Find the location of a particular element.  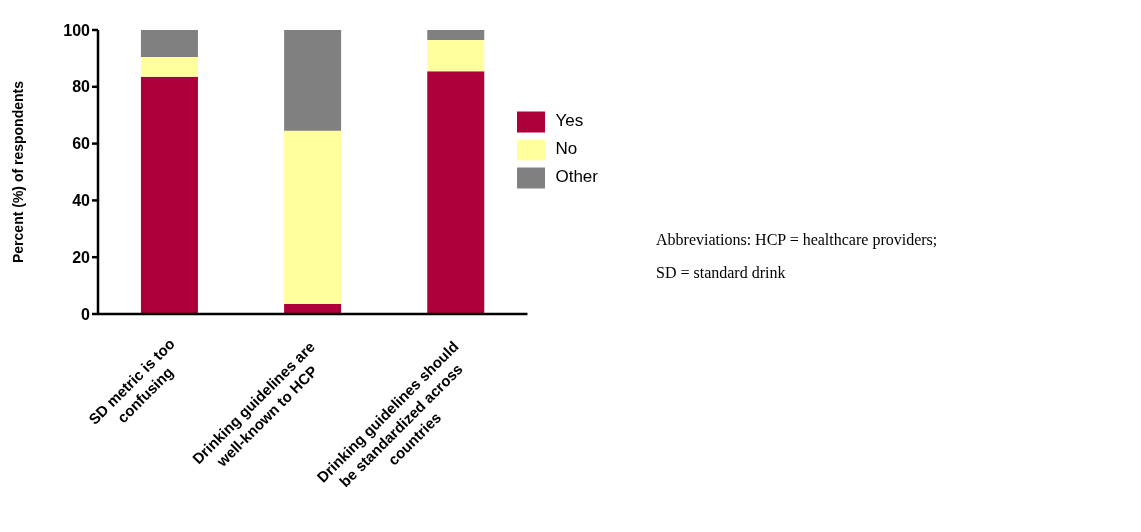

y-tick-label: 20 is located at coordinates (81, 257).